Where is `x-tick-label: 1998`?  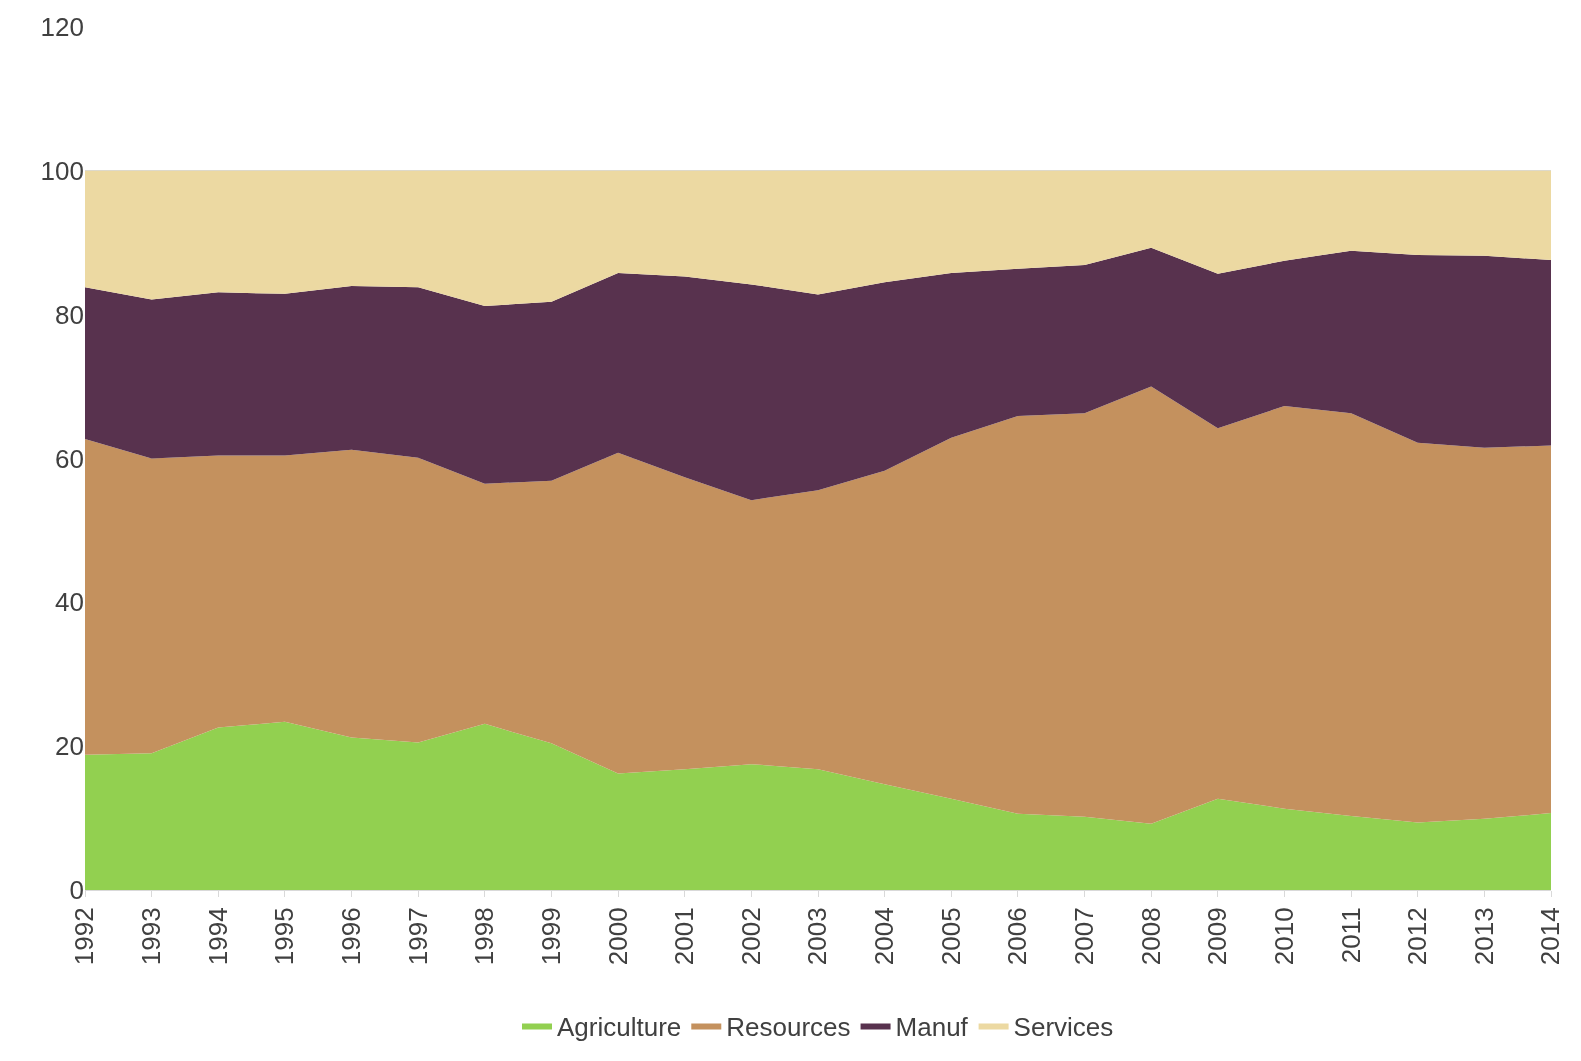
x-tick-label: 1998 is located at coordinates (484, 936).